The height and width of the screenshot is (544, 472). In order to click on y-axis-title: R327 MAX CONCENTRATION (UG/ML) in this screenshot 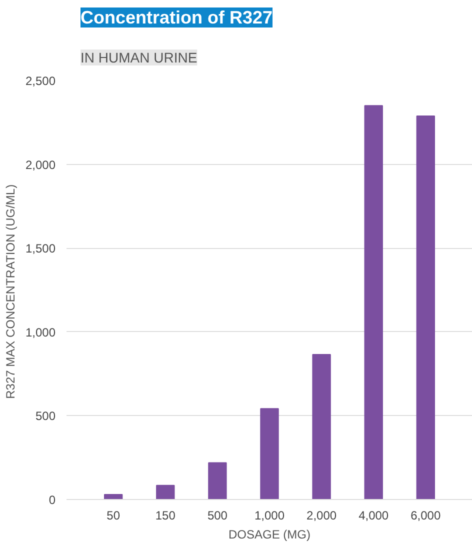, I will do `click(10, 291)`.